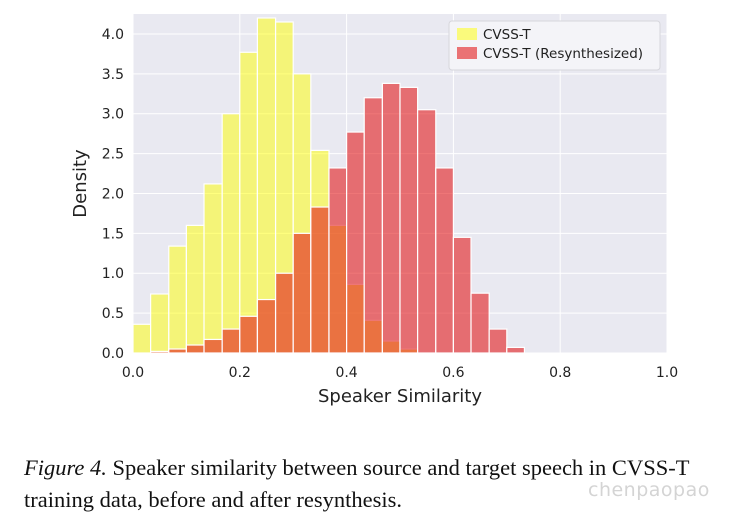 This screenshot has width=751, height=526. What do you see at coordinates (113, 194) in the screenshot?
I see `y-tick-label: 2.0` at bounding box center [113, 194].